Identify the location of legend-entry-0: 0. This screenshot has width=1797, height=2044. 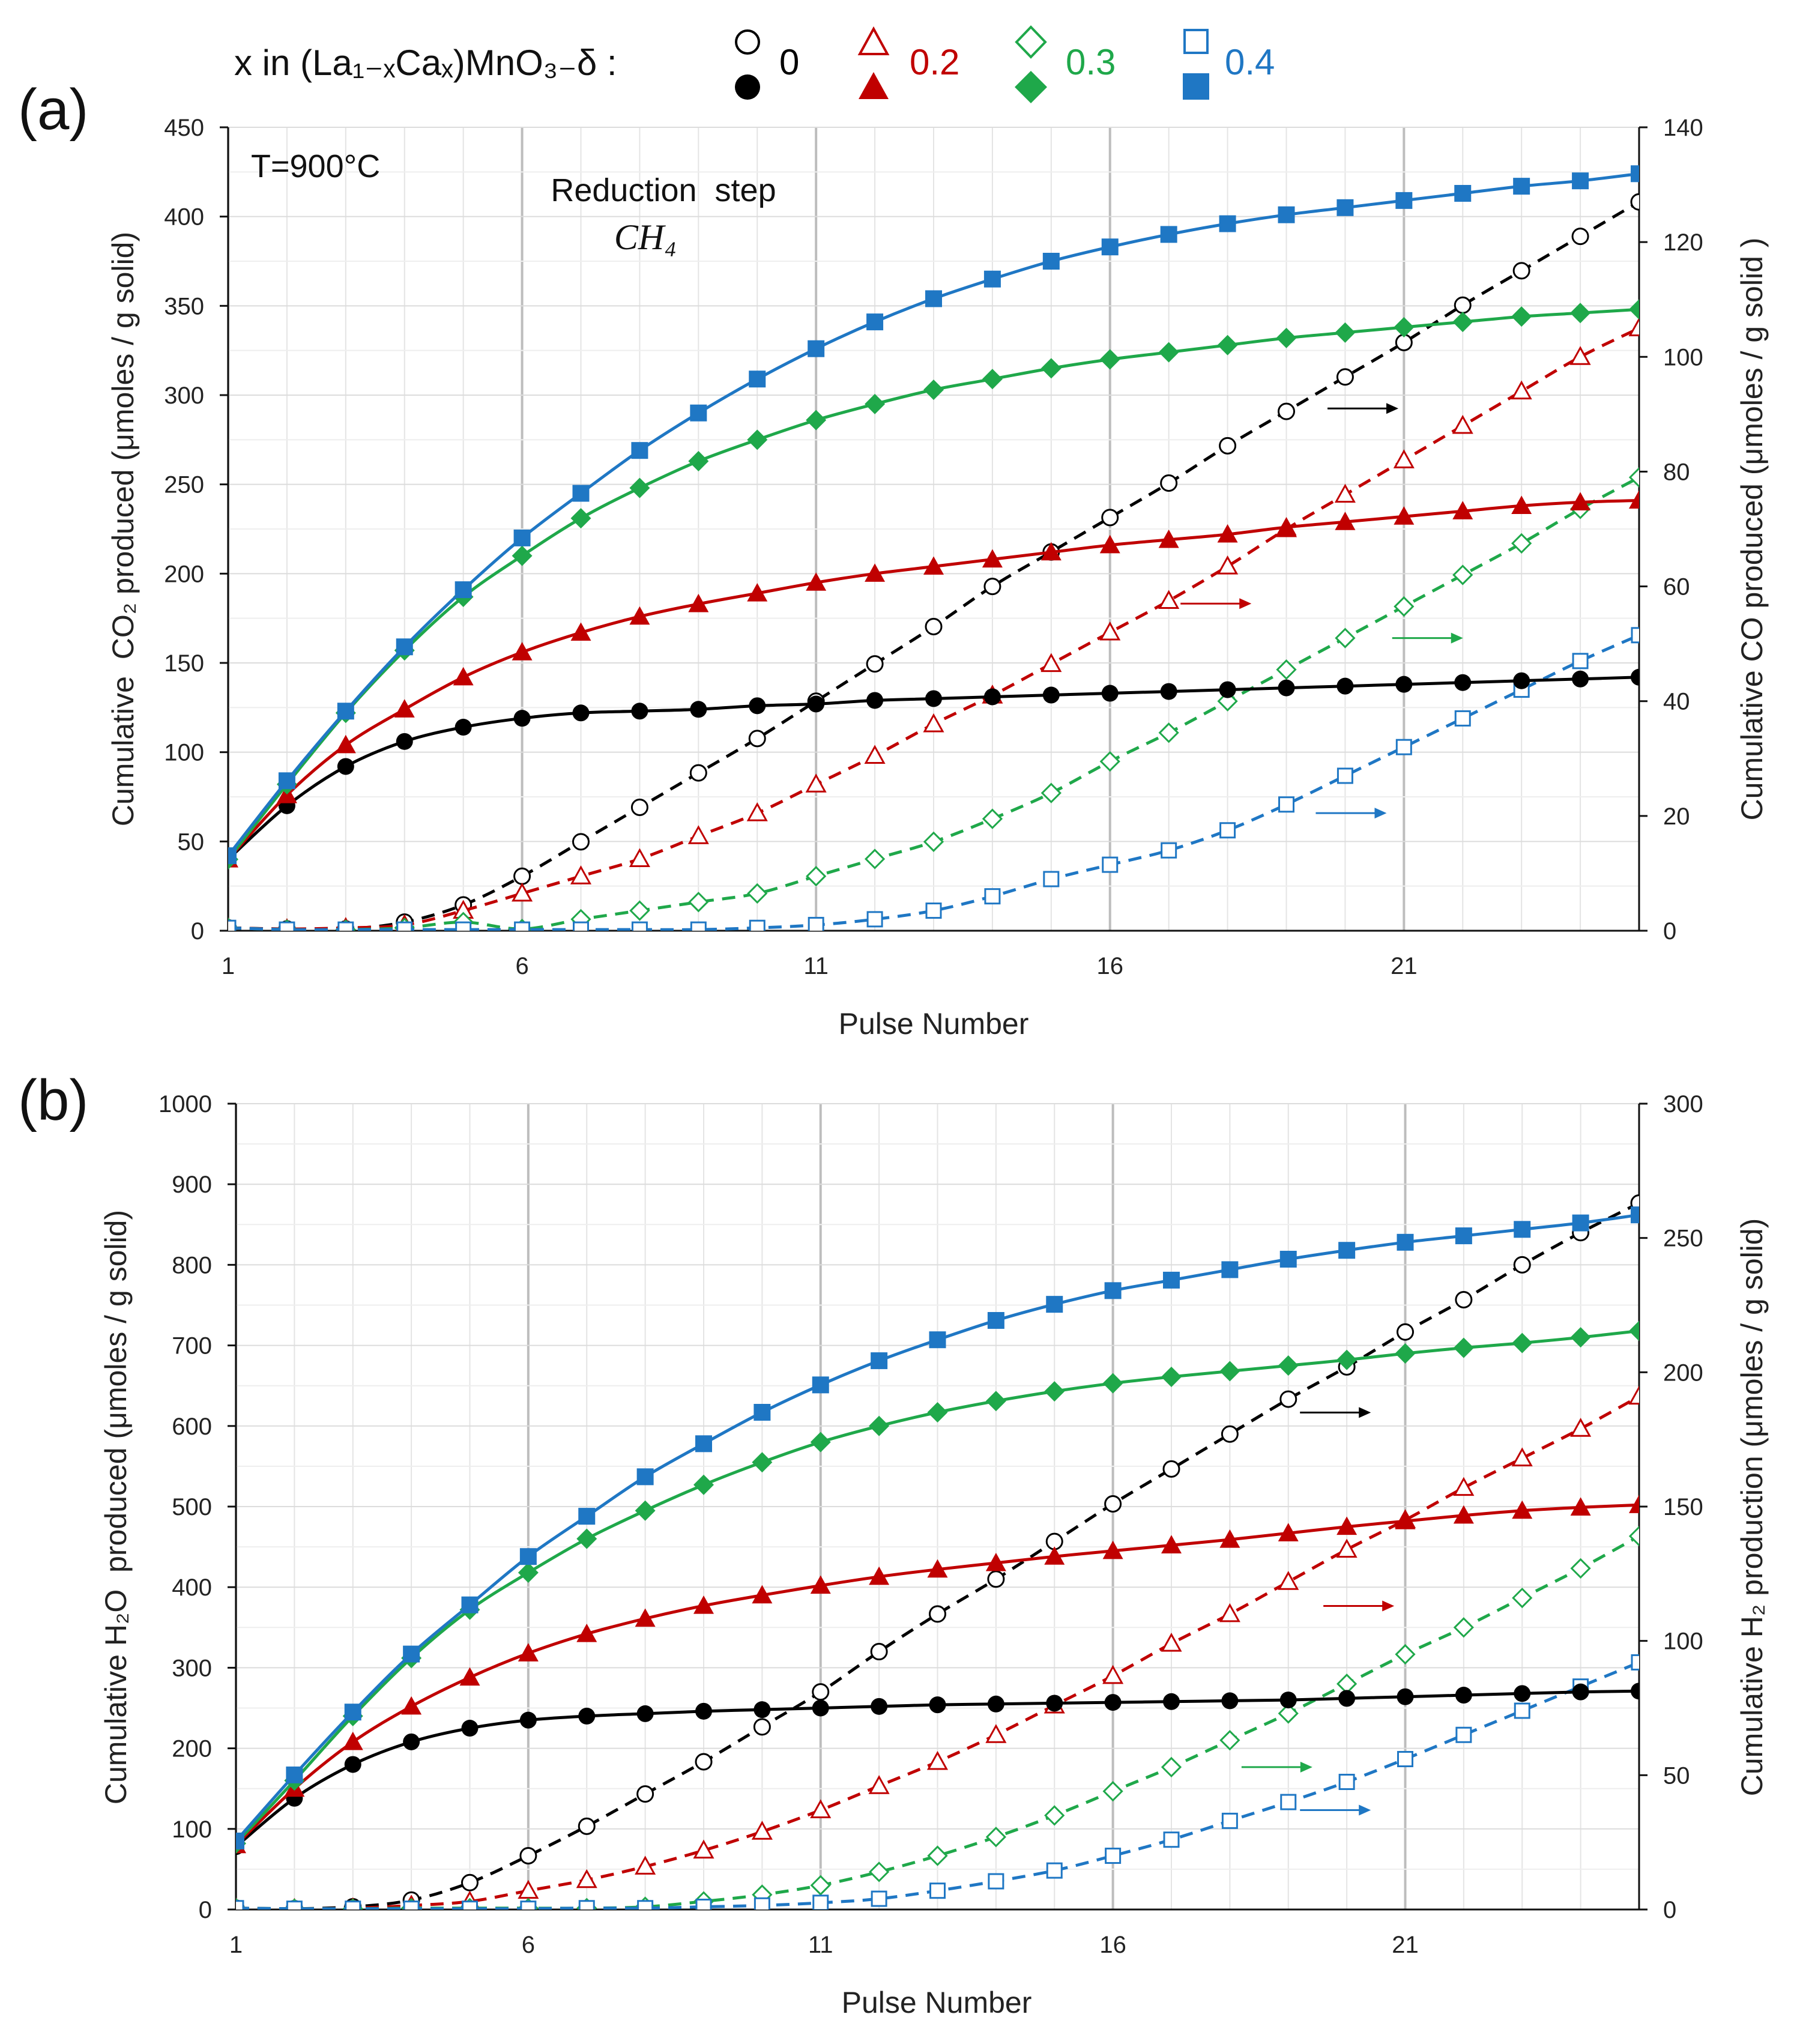
(767, 64).